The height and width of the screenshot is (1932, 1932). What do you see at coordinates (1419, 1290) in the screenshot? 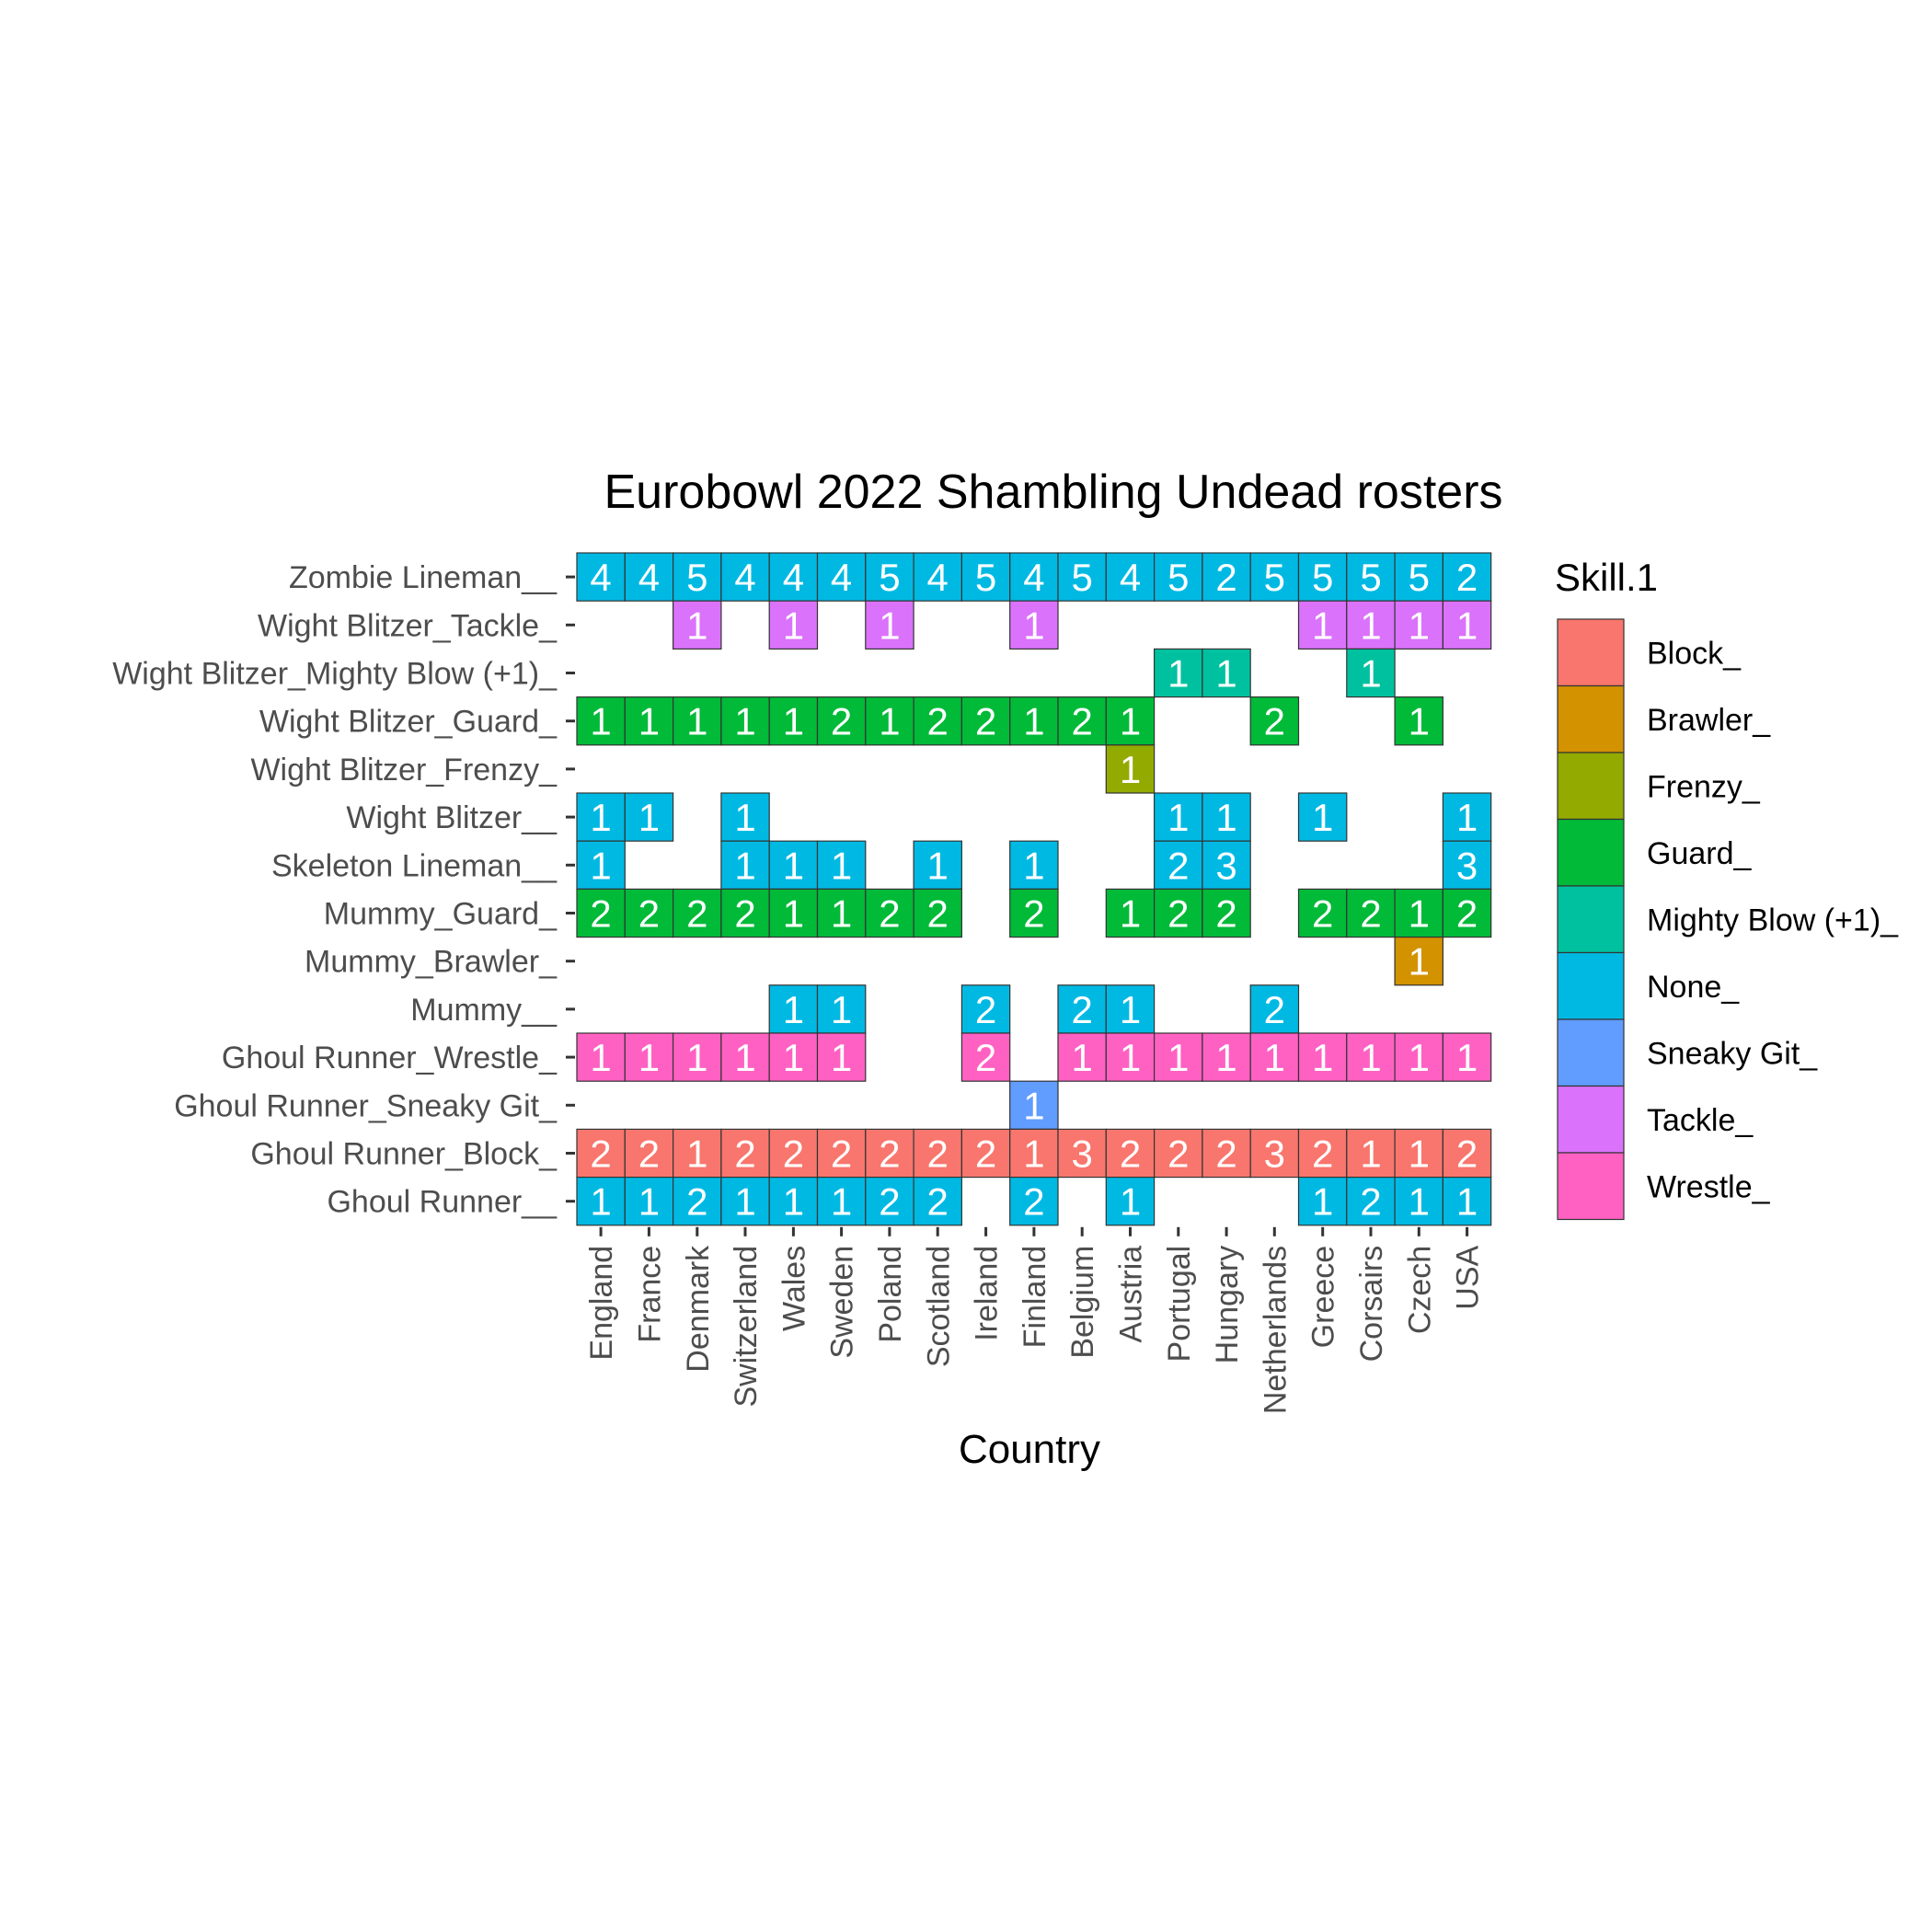
I see `x-tick-label: Czech` at bounding box center [1419, 1290].